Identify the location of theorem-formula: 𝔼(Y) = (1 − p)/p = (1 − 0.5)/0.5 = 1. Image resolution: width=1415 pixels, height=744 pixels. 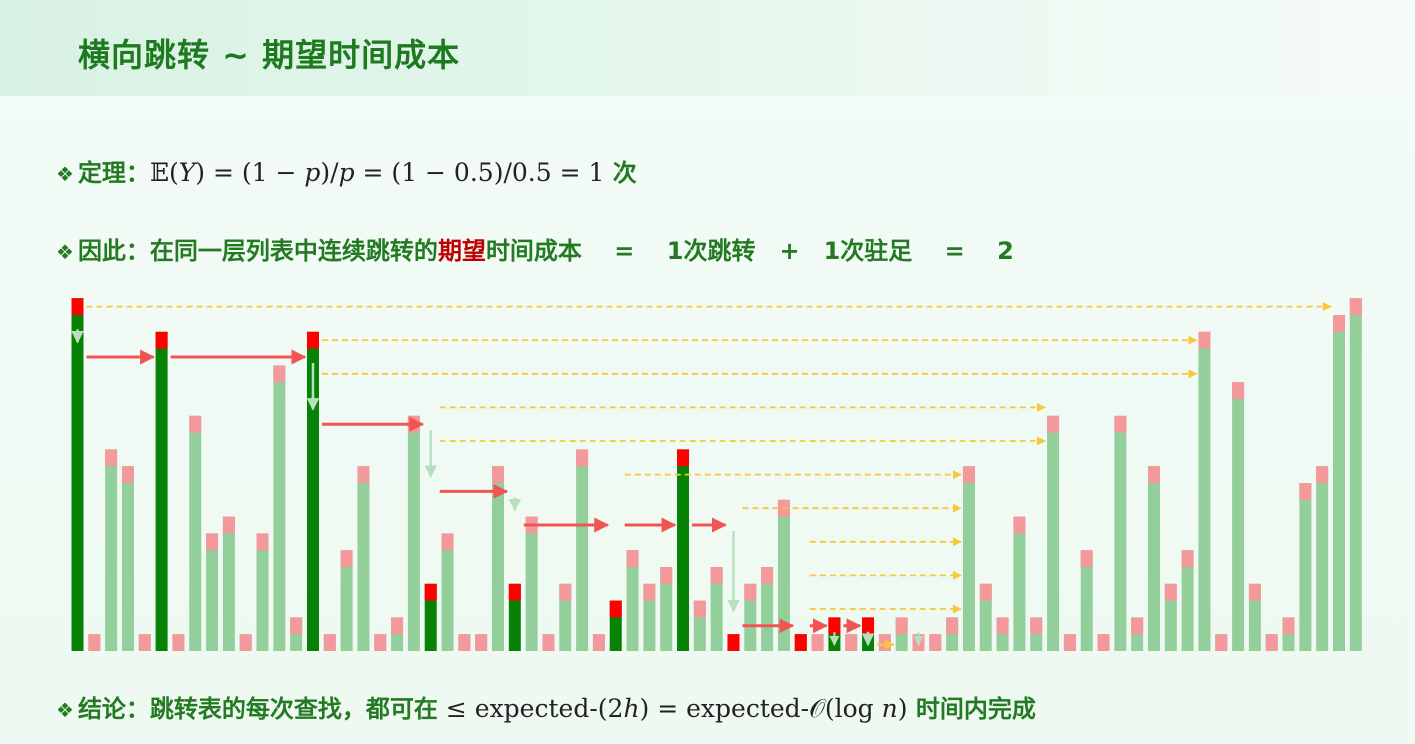
(377, 172).